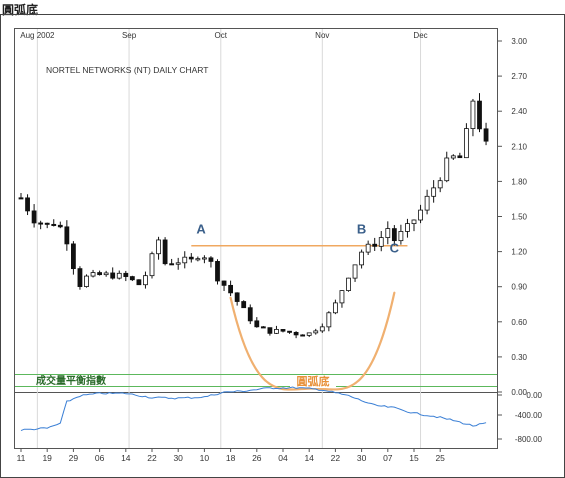  I want to click on price-tick-label: 2.70, so click(519, 76).